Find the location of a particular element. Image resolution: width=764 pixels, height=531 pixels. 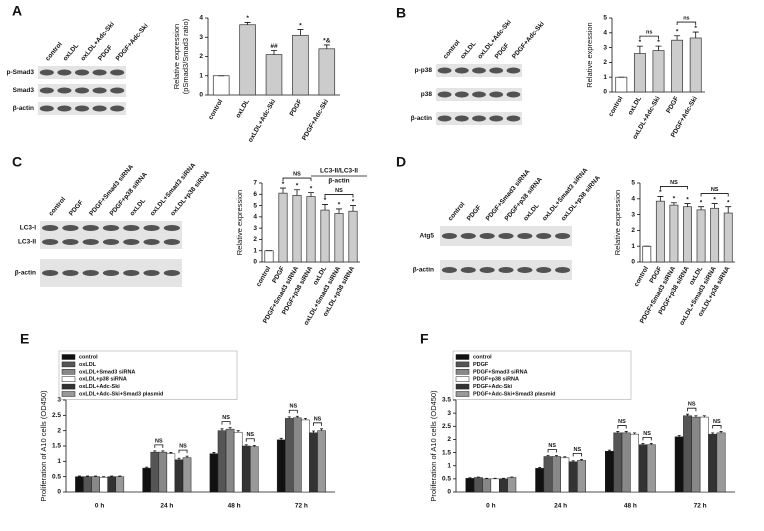

legend-box is located at coordinates (148, 375).